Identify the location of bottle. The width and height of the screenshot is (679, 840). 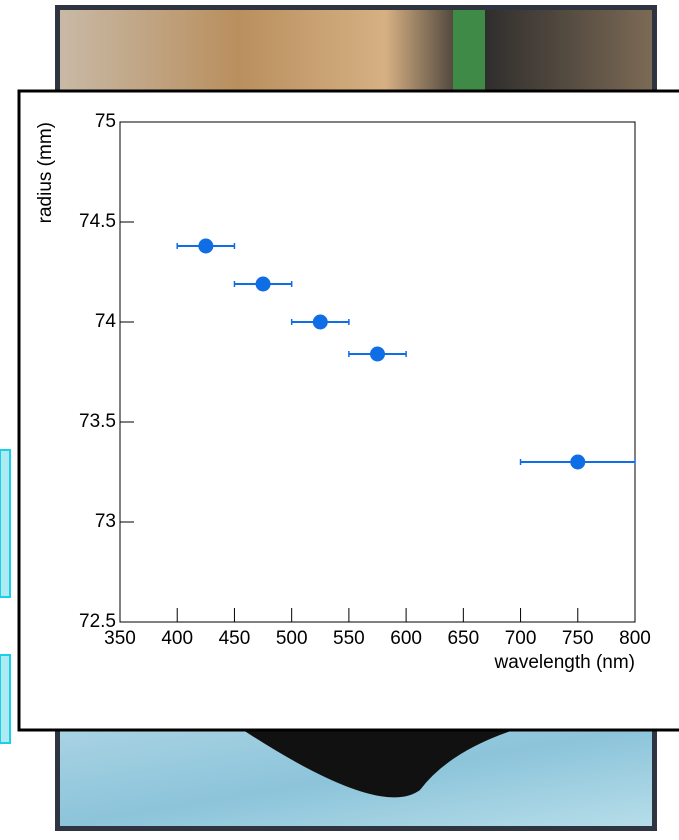
(469, 51).